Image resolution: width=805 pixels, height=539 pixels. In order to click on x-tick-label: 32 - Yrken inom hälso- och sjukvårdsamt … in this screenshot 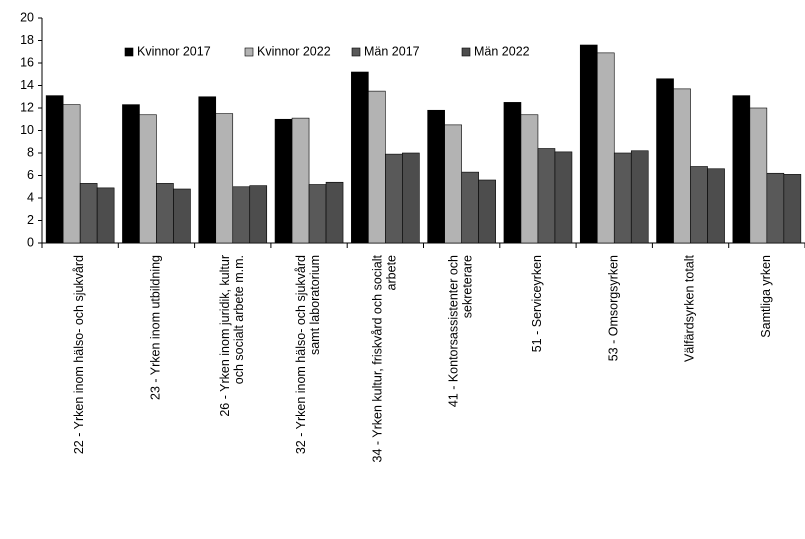, I will do `click(308, 354)`.